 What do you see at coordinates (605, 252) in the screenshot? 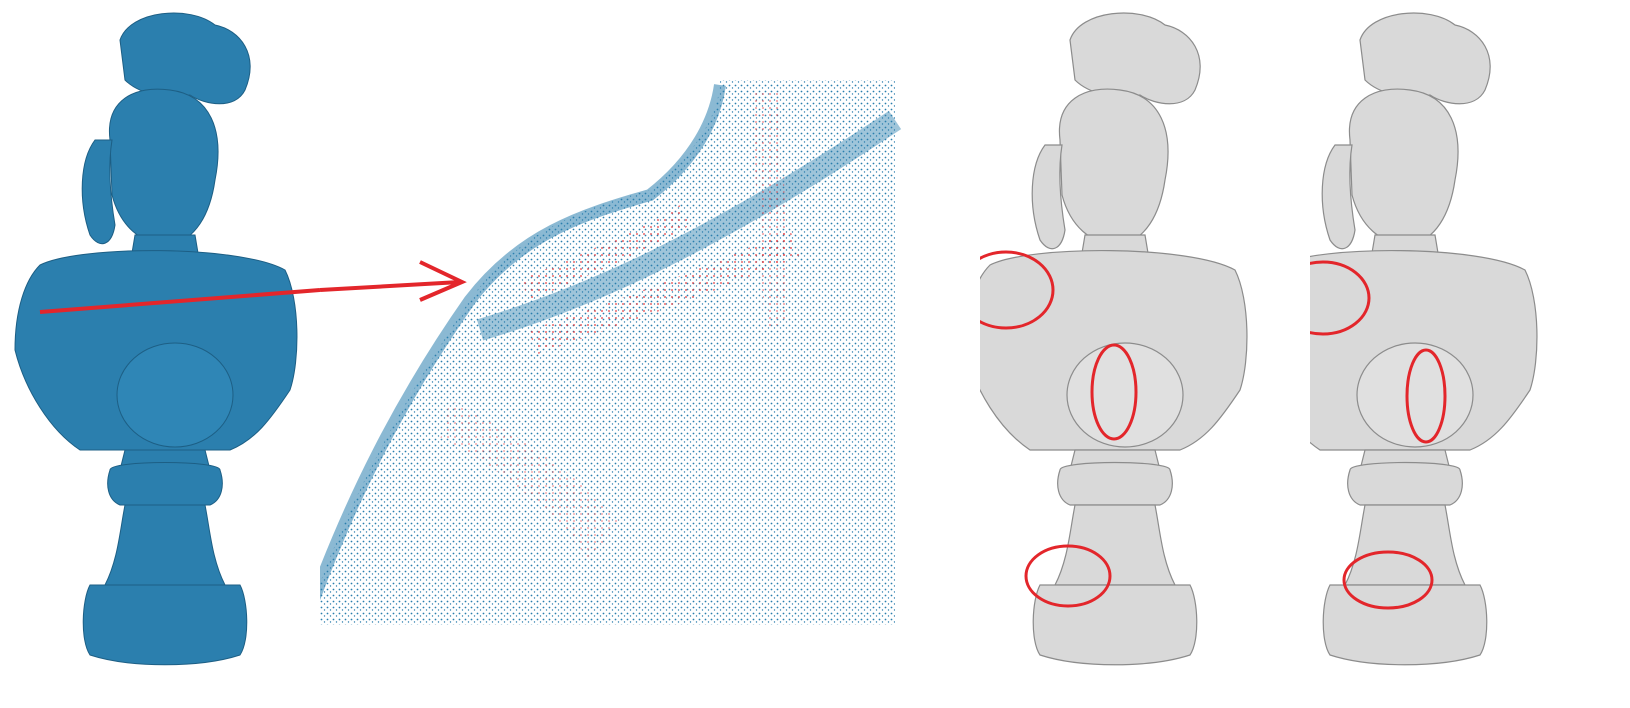
I see `outlier-cluster-upper` at bounding box center [605, 252].